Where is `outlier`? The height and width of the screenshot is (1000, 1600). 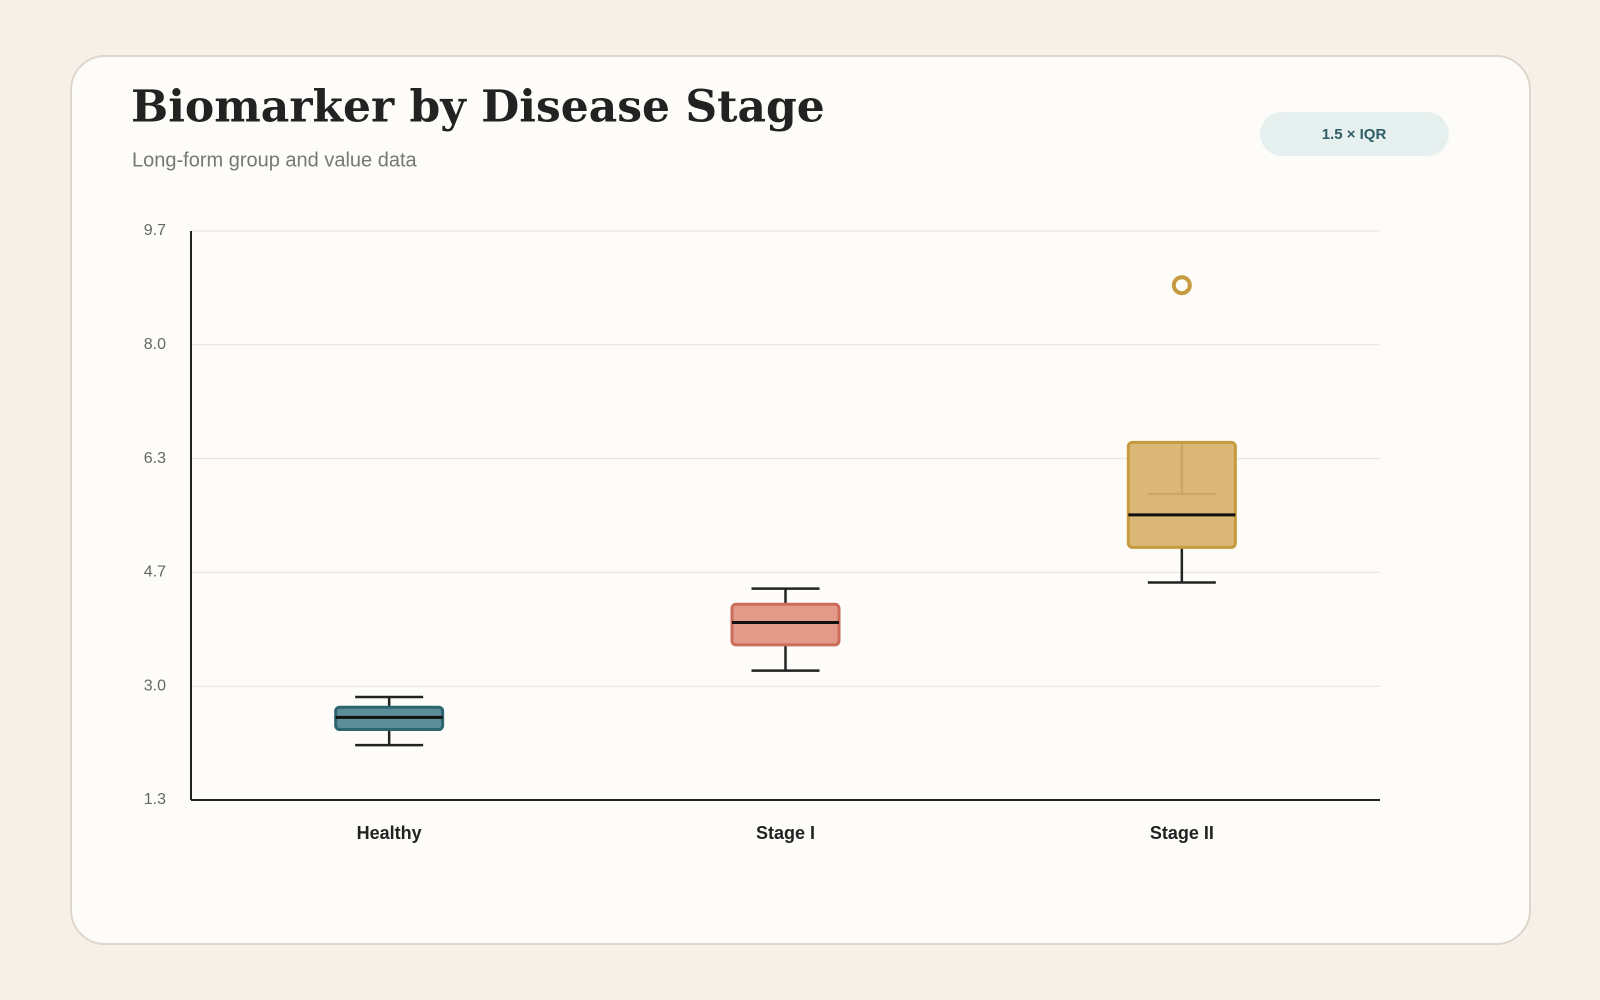 outlier is located at coordinates (1181, 285).